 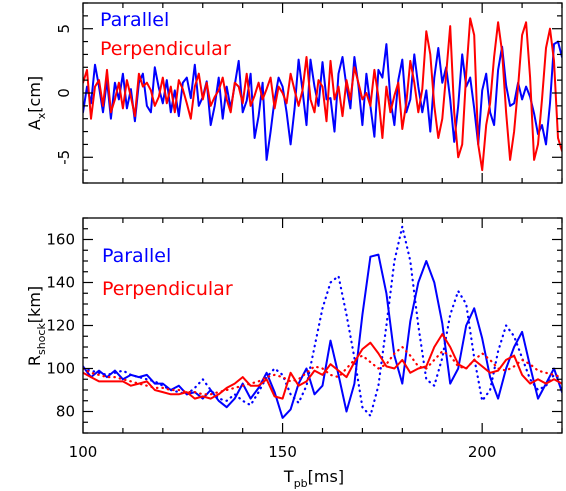 What do you see at coordinates (83, 452) in the screenshot?
I see `bottom-xtick-label: 100` at bounding box center [83, 452].